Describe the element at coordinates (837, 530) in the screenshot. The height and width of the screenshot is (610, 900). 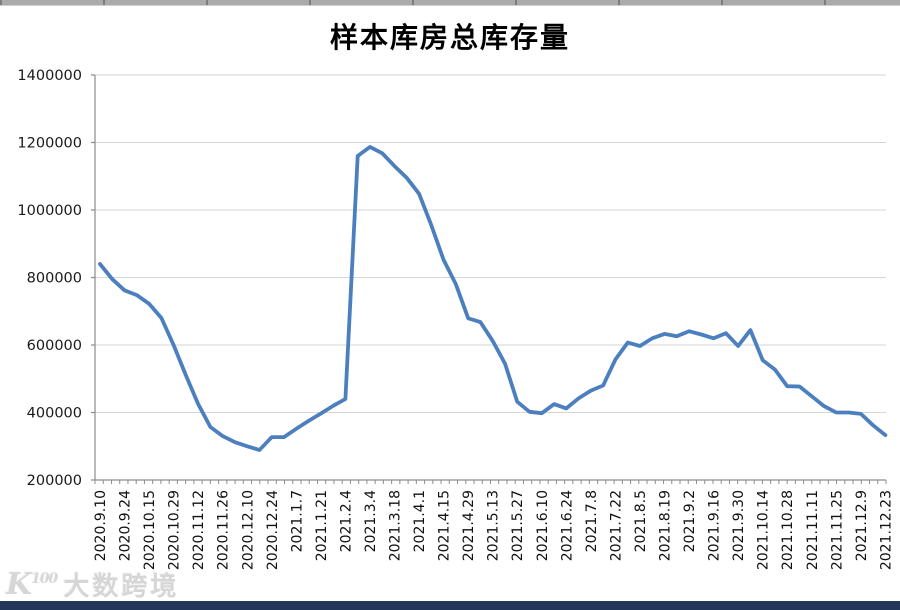
I see `x-tick-label: 2021.11.25` at that location.